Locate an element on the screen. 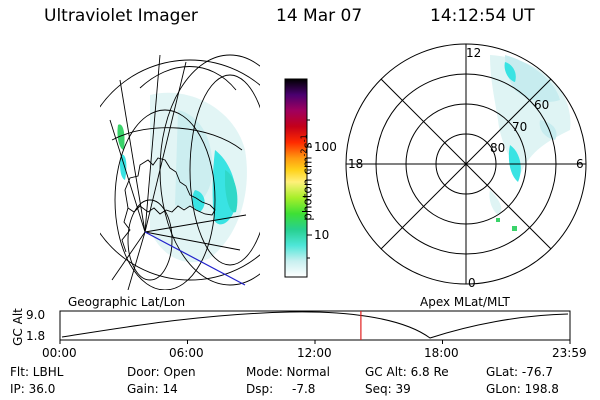 The image size is (600, 400). mlt-label-0: 0 is located at coordinates (472, 283).